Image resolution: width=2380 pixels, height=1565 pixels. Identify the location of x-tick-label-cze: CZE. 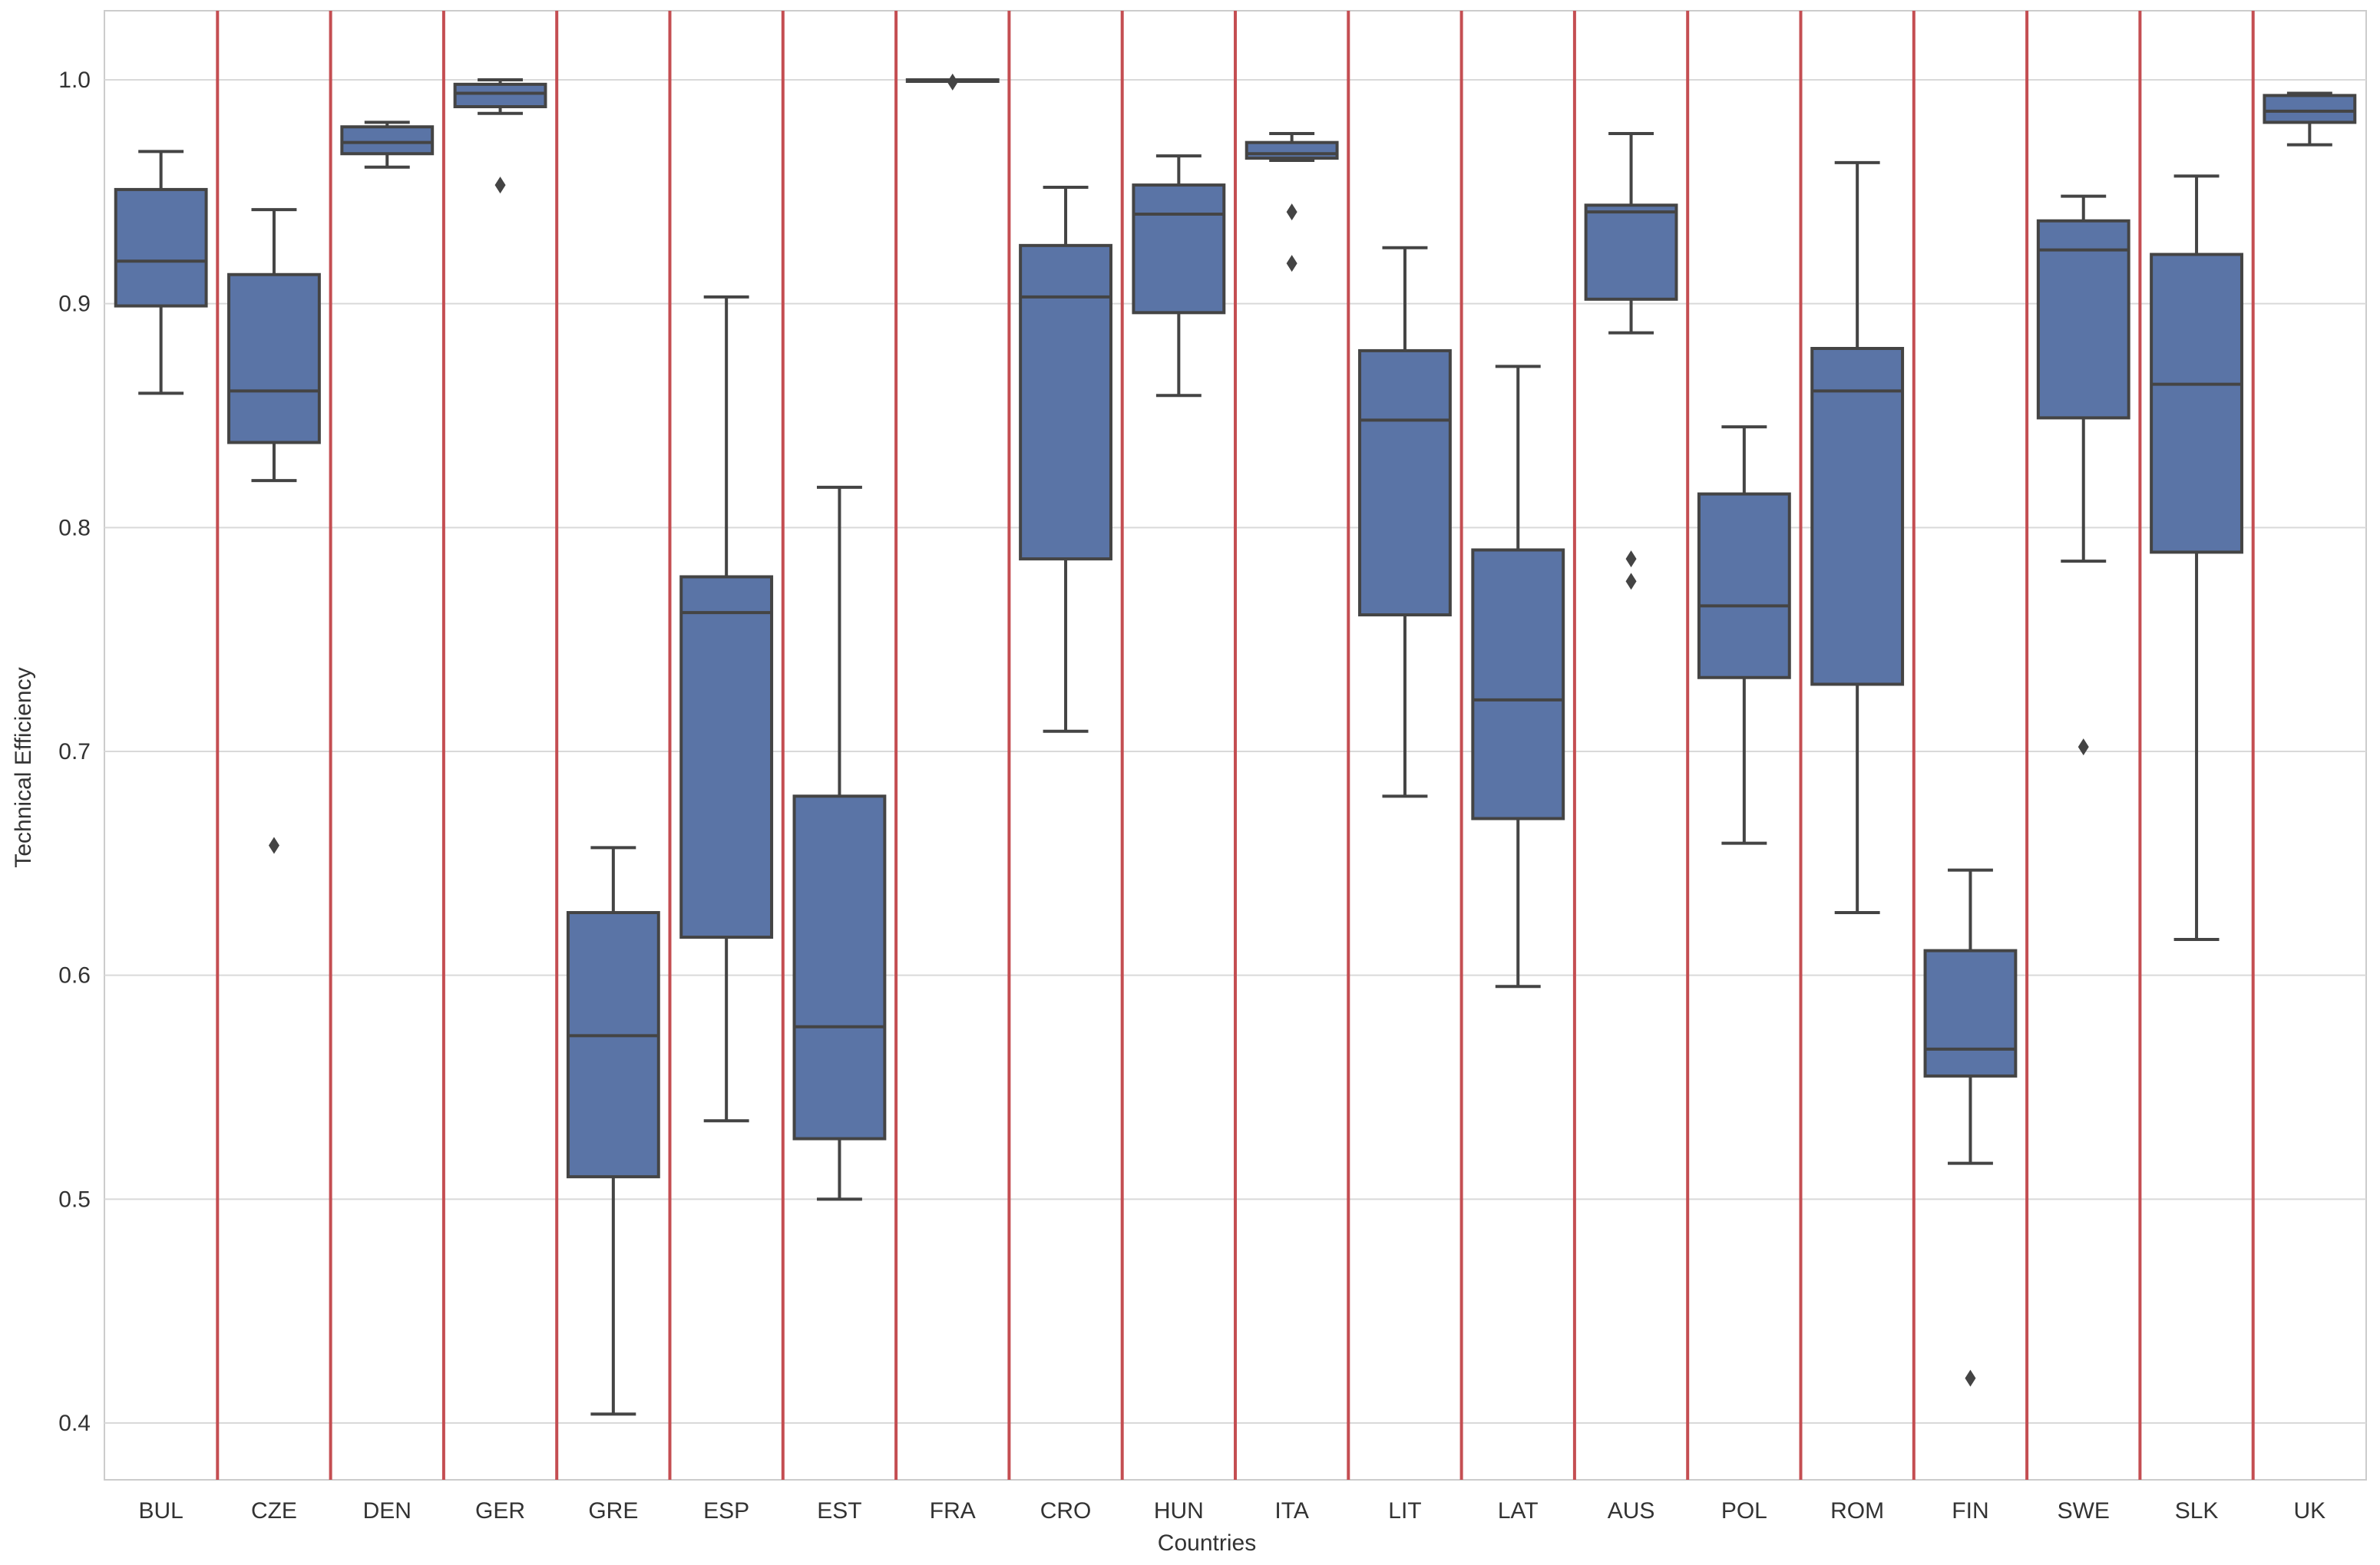
(274, 1511).